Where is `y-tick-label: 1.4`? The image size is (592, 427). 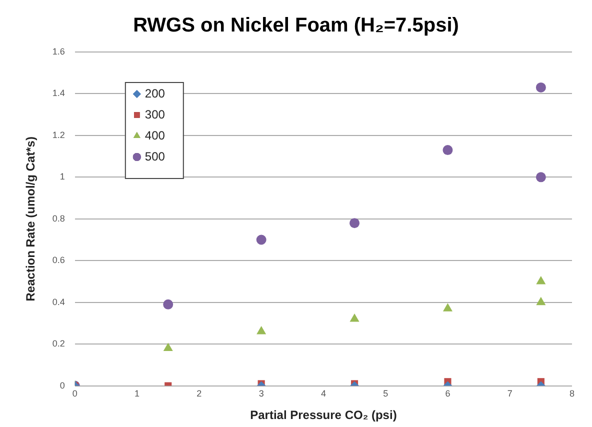
y-tick-label: 1.4 is located at coordinates (58, 93).